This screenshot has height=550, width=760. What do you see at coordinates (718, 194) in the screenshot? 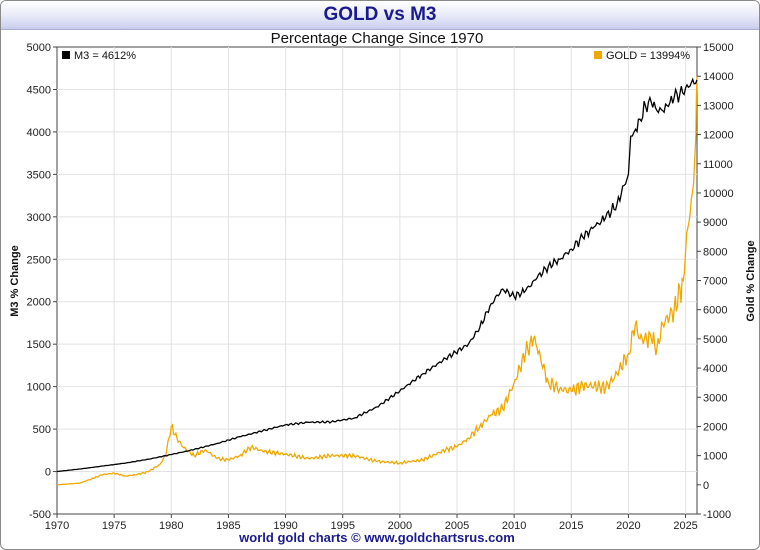
I see `right-tick-label: 10000` at bounding box center [718, 194].